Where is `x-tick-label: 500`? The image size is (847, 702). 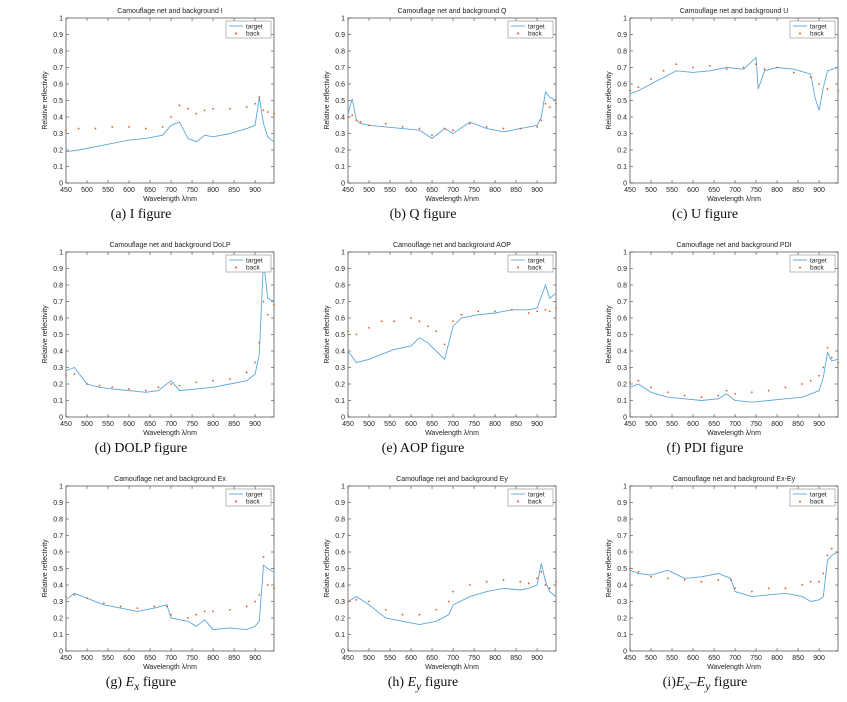
x-tick-label: 500 is located at coordinates (651, 190).